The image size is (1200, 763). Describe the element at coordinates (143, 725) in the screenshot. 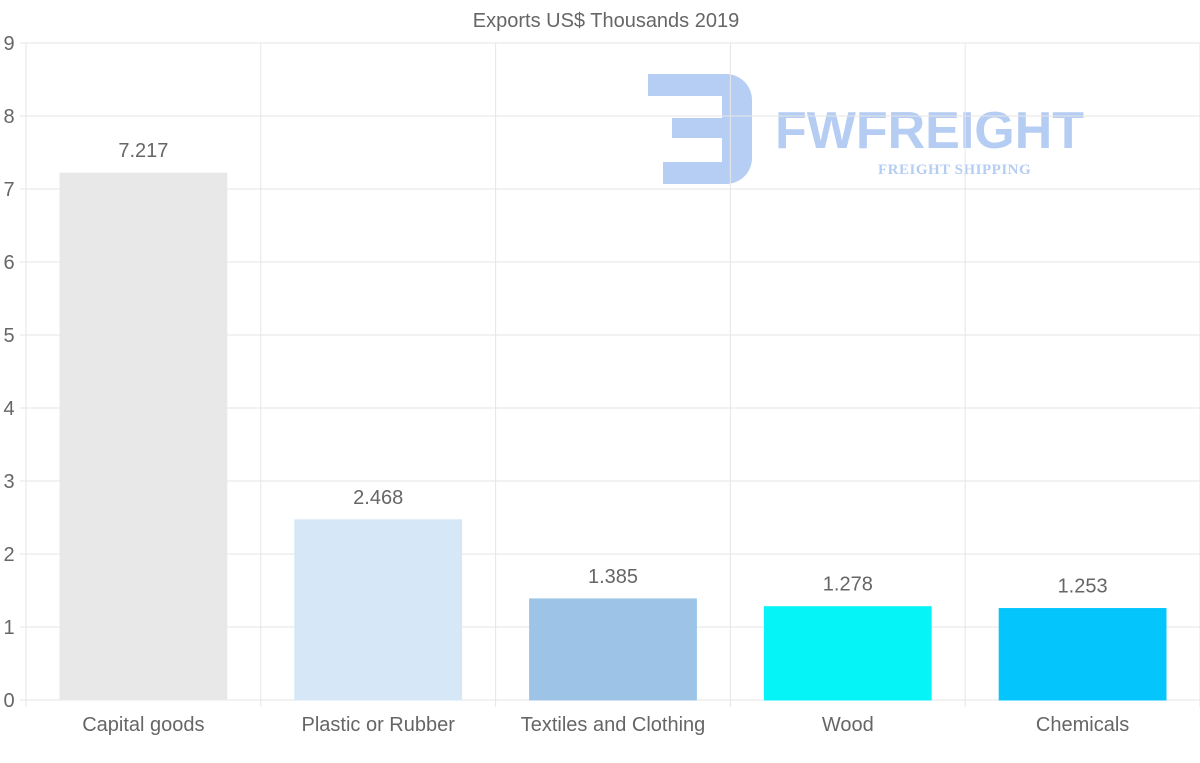

I see `x-tick-label: Capital goods` at that location.